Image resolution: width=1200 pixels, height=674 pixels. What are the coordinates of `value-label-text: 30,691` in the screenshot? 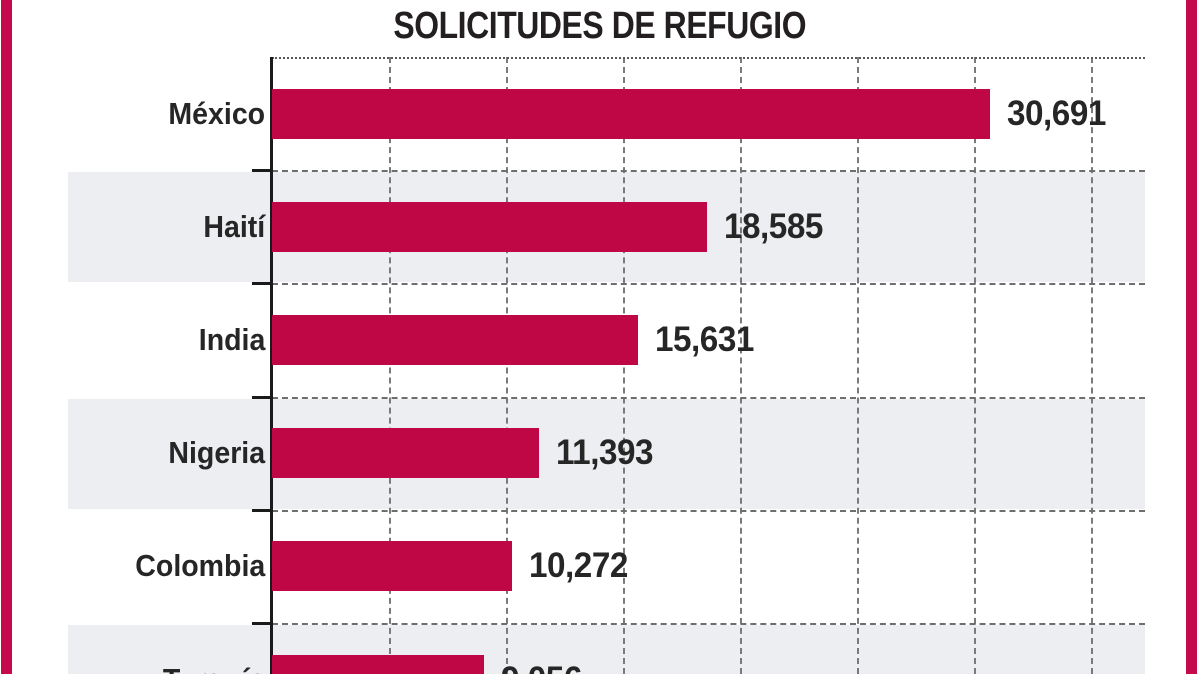 It's located at (1057, 113).